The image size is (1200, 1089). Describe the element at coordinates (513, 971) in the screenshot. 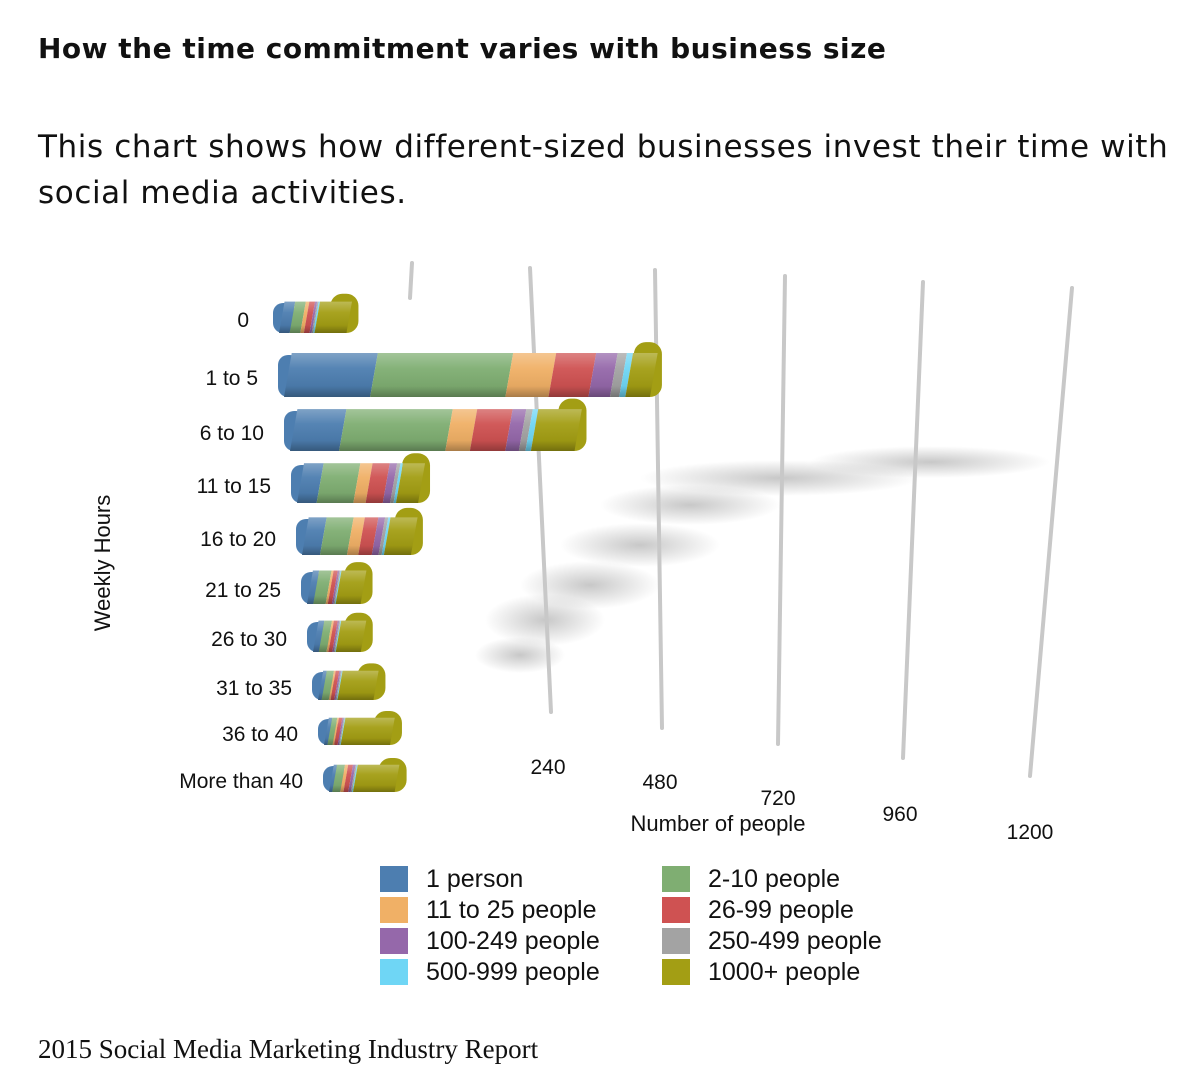

I see `legend-label: 500-999 people` at that location.